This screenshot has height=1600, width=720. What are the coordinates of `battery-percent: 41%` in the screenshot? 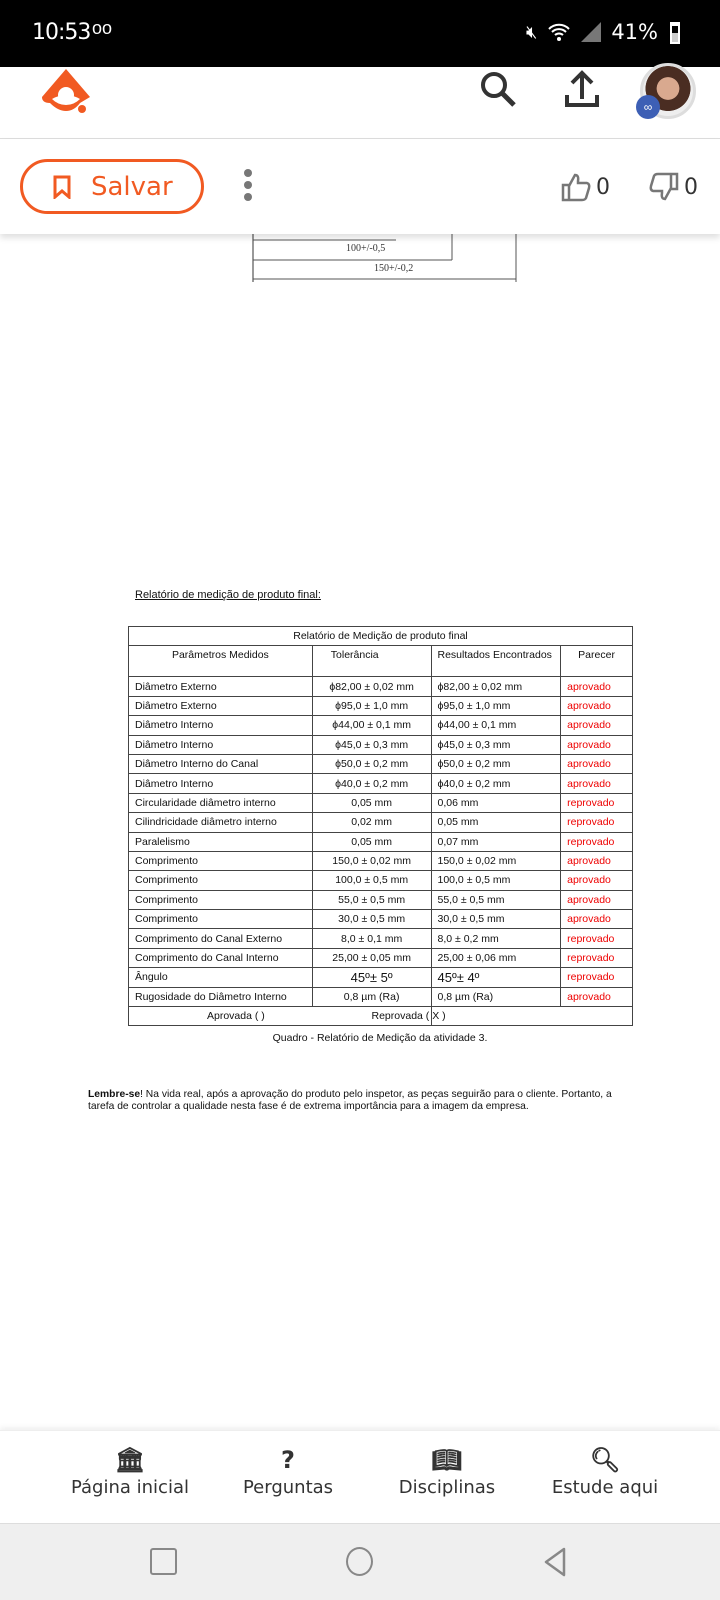 It's located at (634, 32).